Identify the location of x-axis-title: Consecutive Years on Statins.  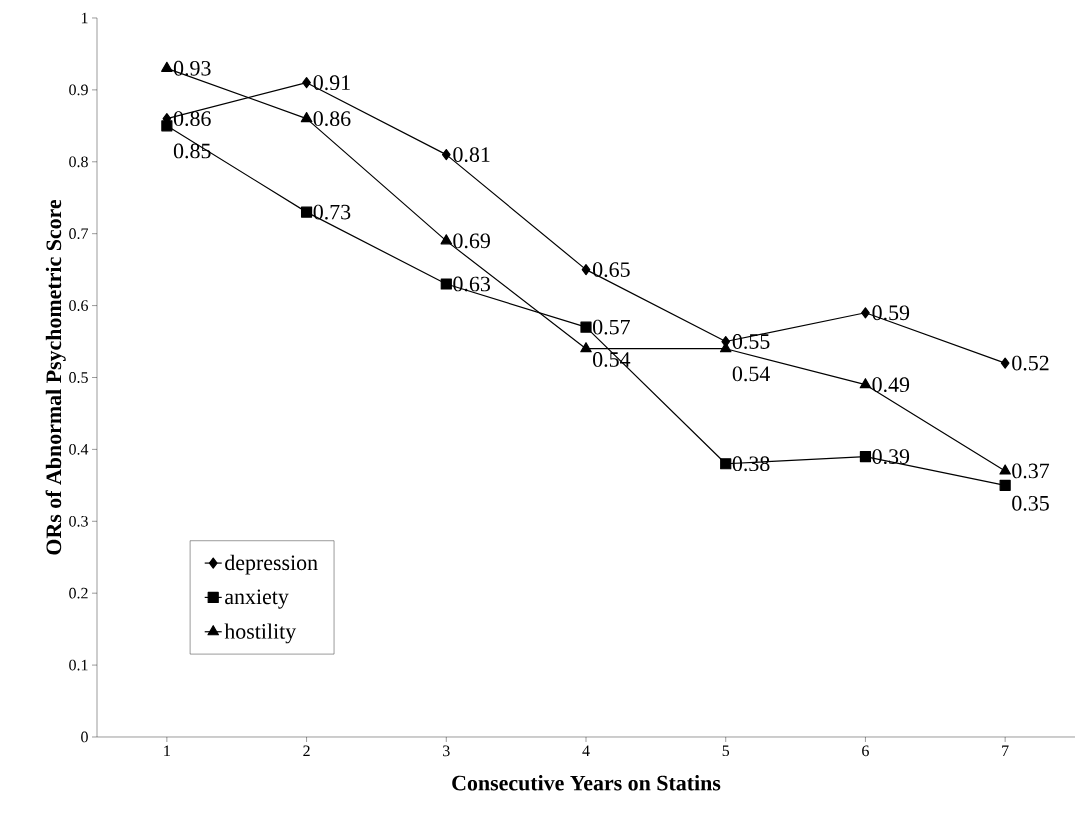
(586, 783).